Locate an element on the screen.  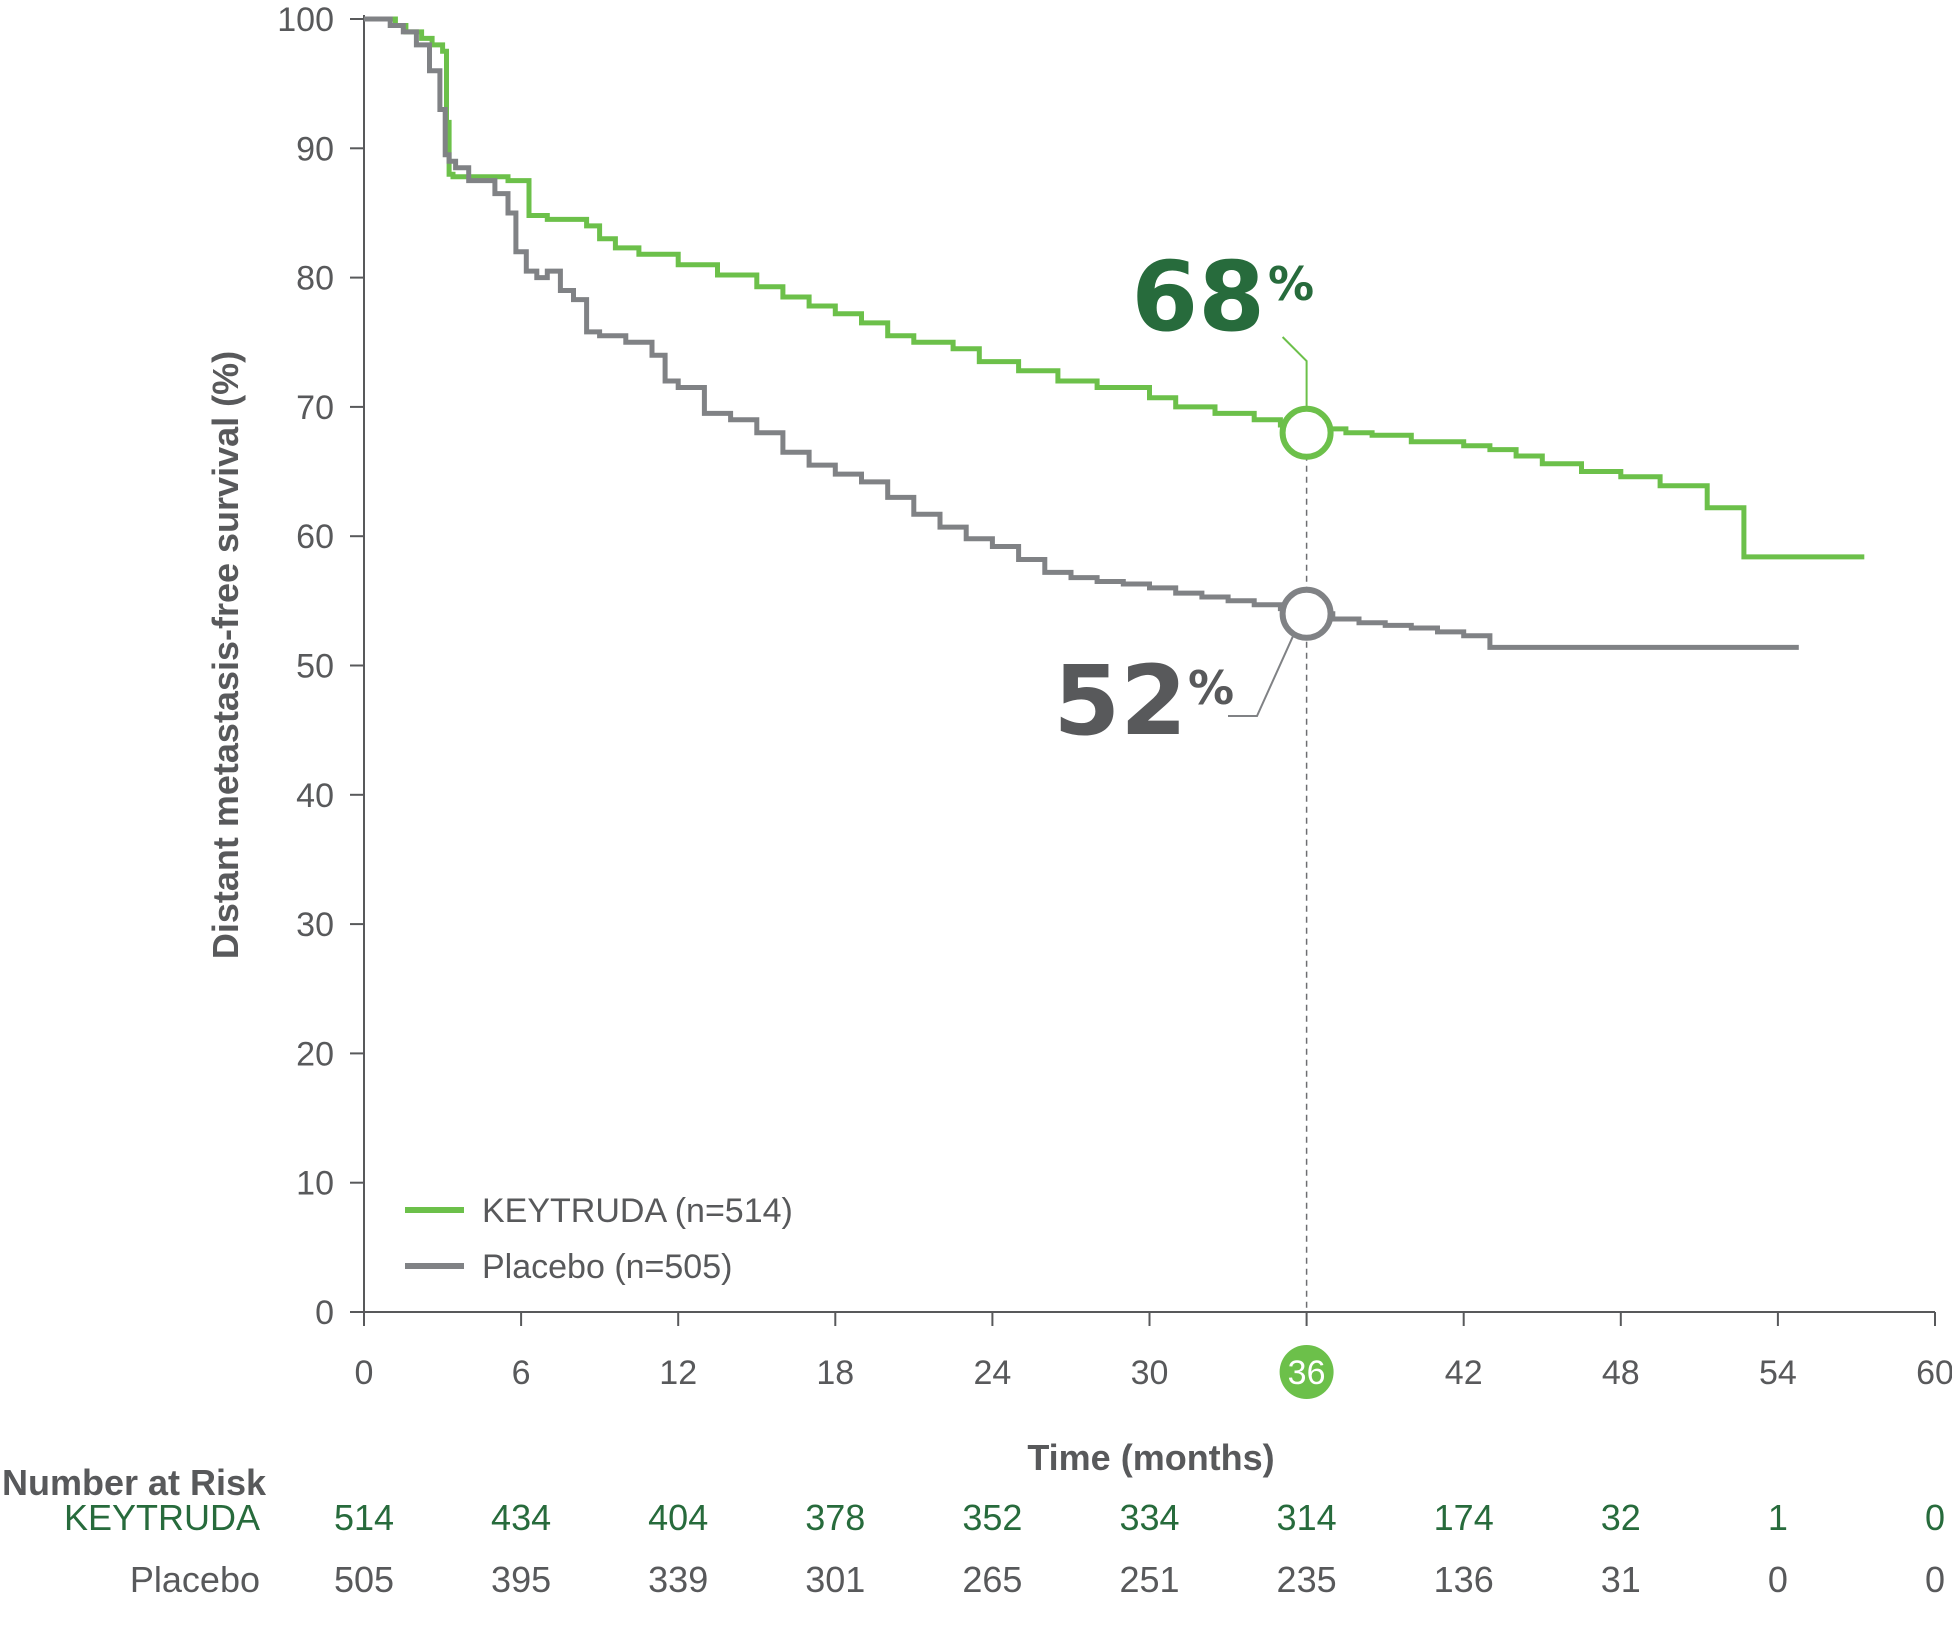
x-tick-label: 12 is located at coordinates (678, 1373).